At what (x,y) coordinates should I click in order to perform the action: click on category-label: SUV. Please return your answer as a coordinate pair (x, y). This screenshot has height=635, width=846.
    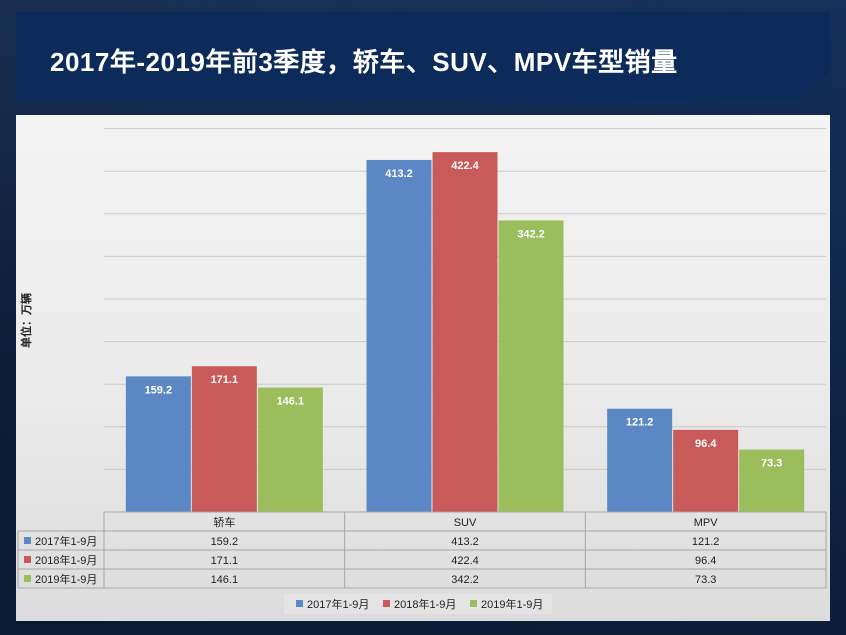
    Looking at the image, I should click on (465, 523).